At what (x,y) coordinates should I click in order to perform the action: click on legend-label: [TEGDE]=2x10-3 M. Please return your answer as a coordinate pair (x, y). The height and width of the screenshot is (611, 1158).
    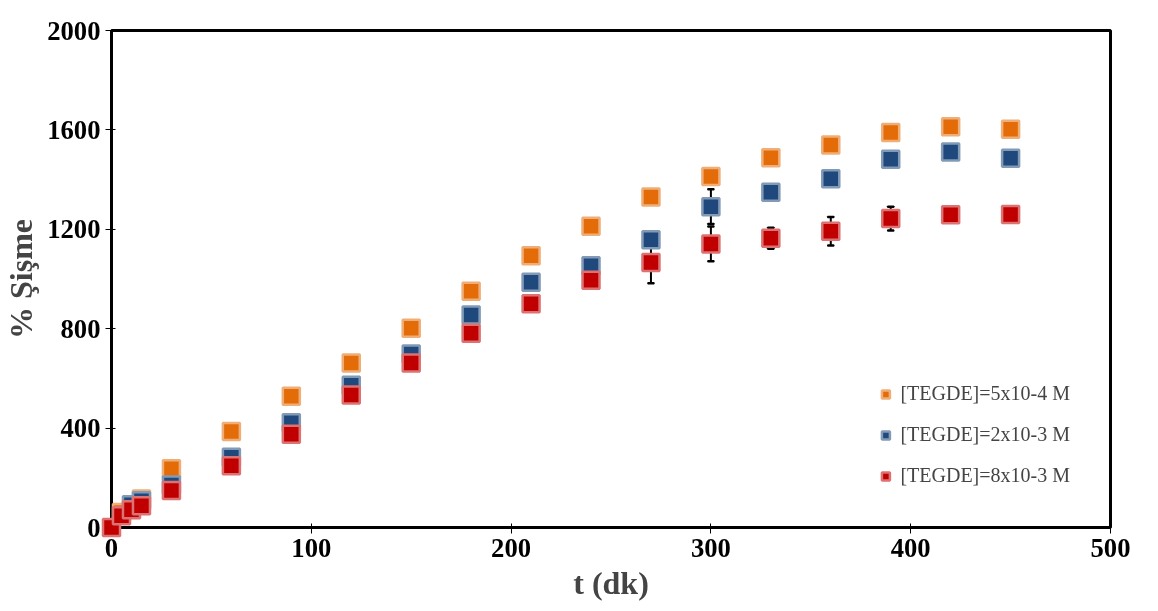
    Looking at the image, I should click on (985, 434).